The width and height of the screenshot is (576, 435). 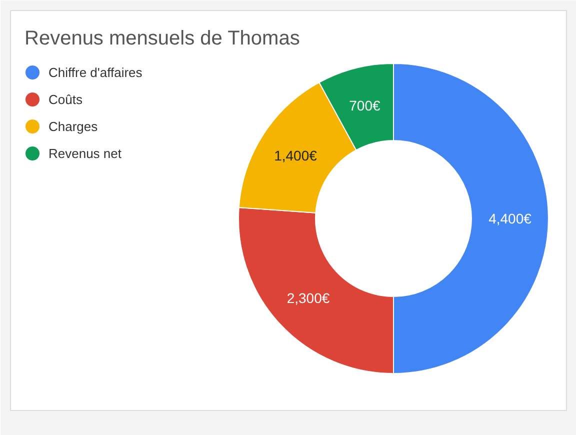 I want to click on data-label: 700€, so click(x=364, y=106).